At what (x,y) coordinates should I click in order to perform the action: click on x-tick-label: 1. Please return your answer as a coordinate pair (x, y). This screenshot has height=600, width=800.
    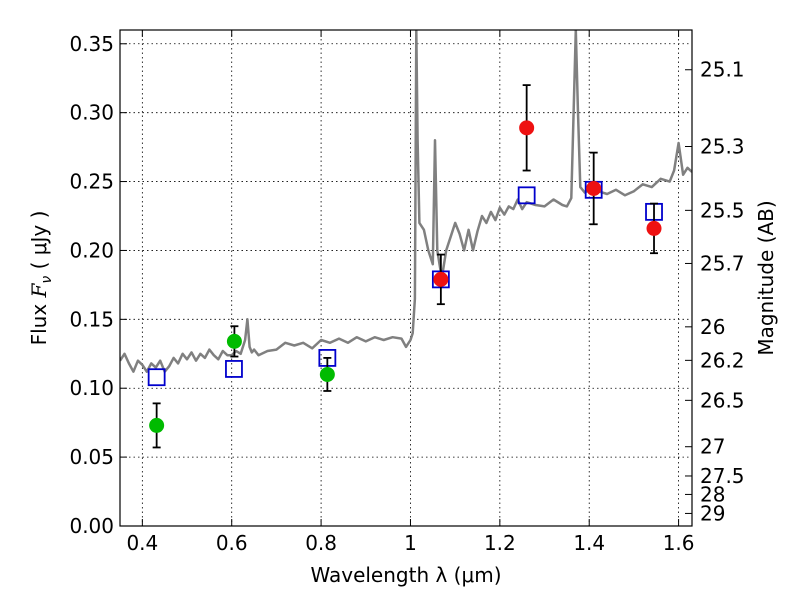
    Looking at the image, I should click on (410, 543).